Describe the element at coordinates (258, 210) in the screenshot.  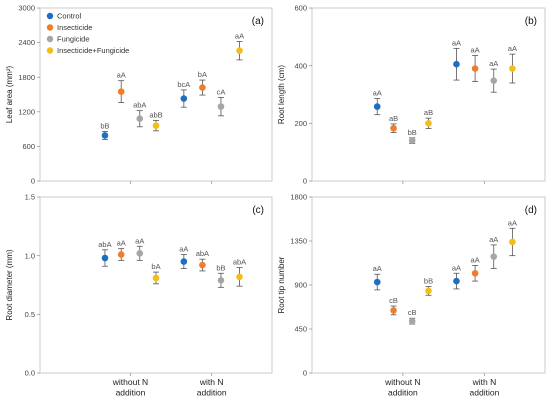
I see `panel-label: (c)` at that location.